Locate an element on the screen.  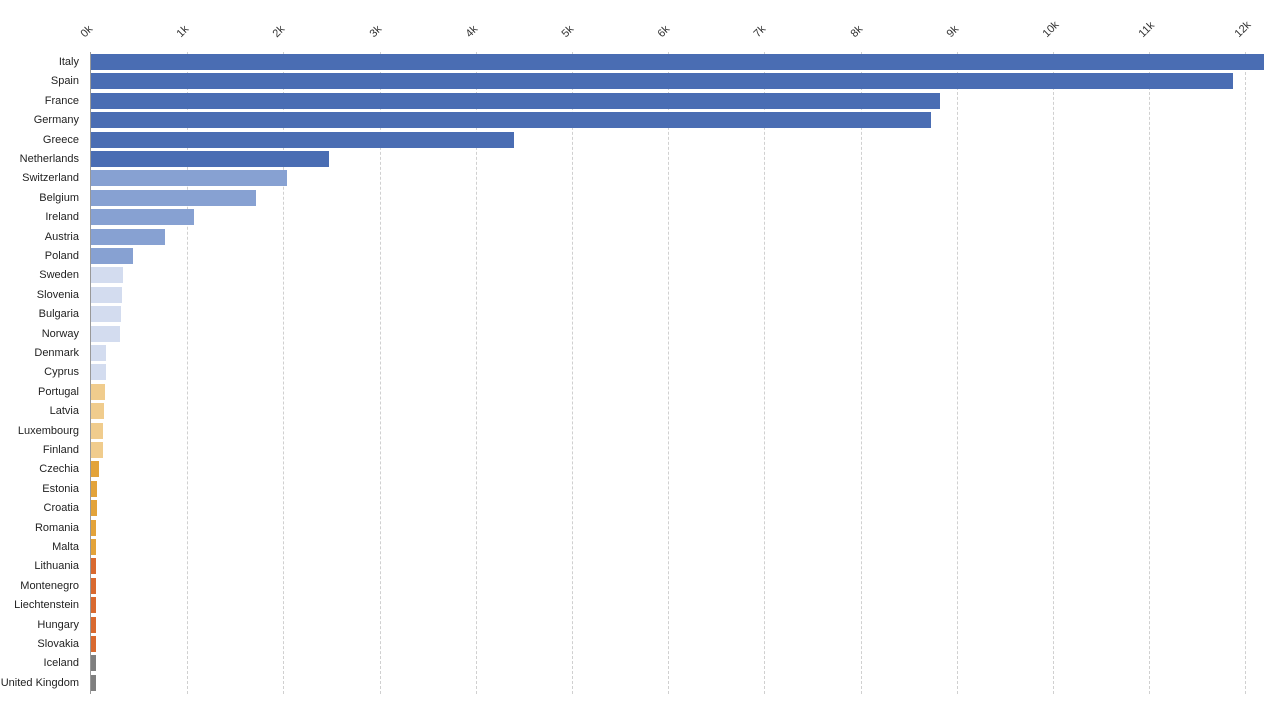
category-label: United Kingdom is located at coordinates (39, 682).